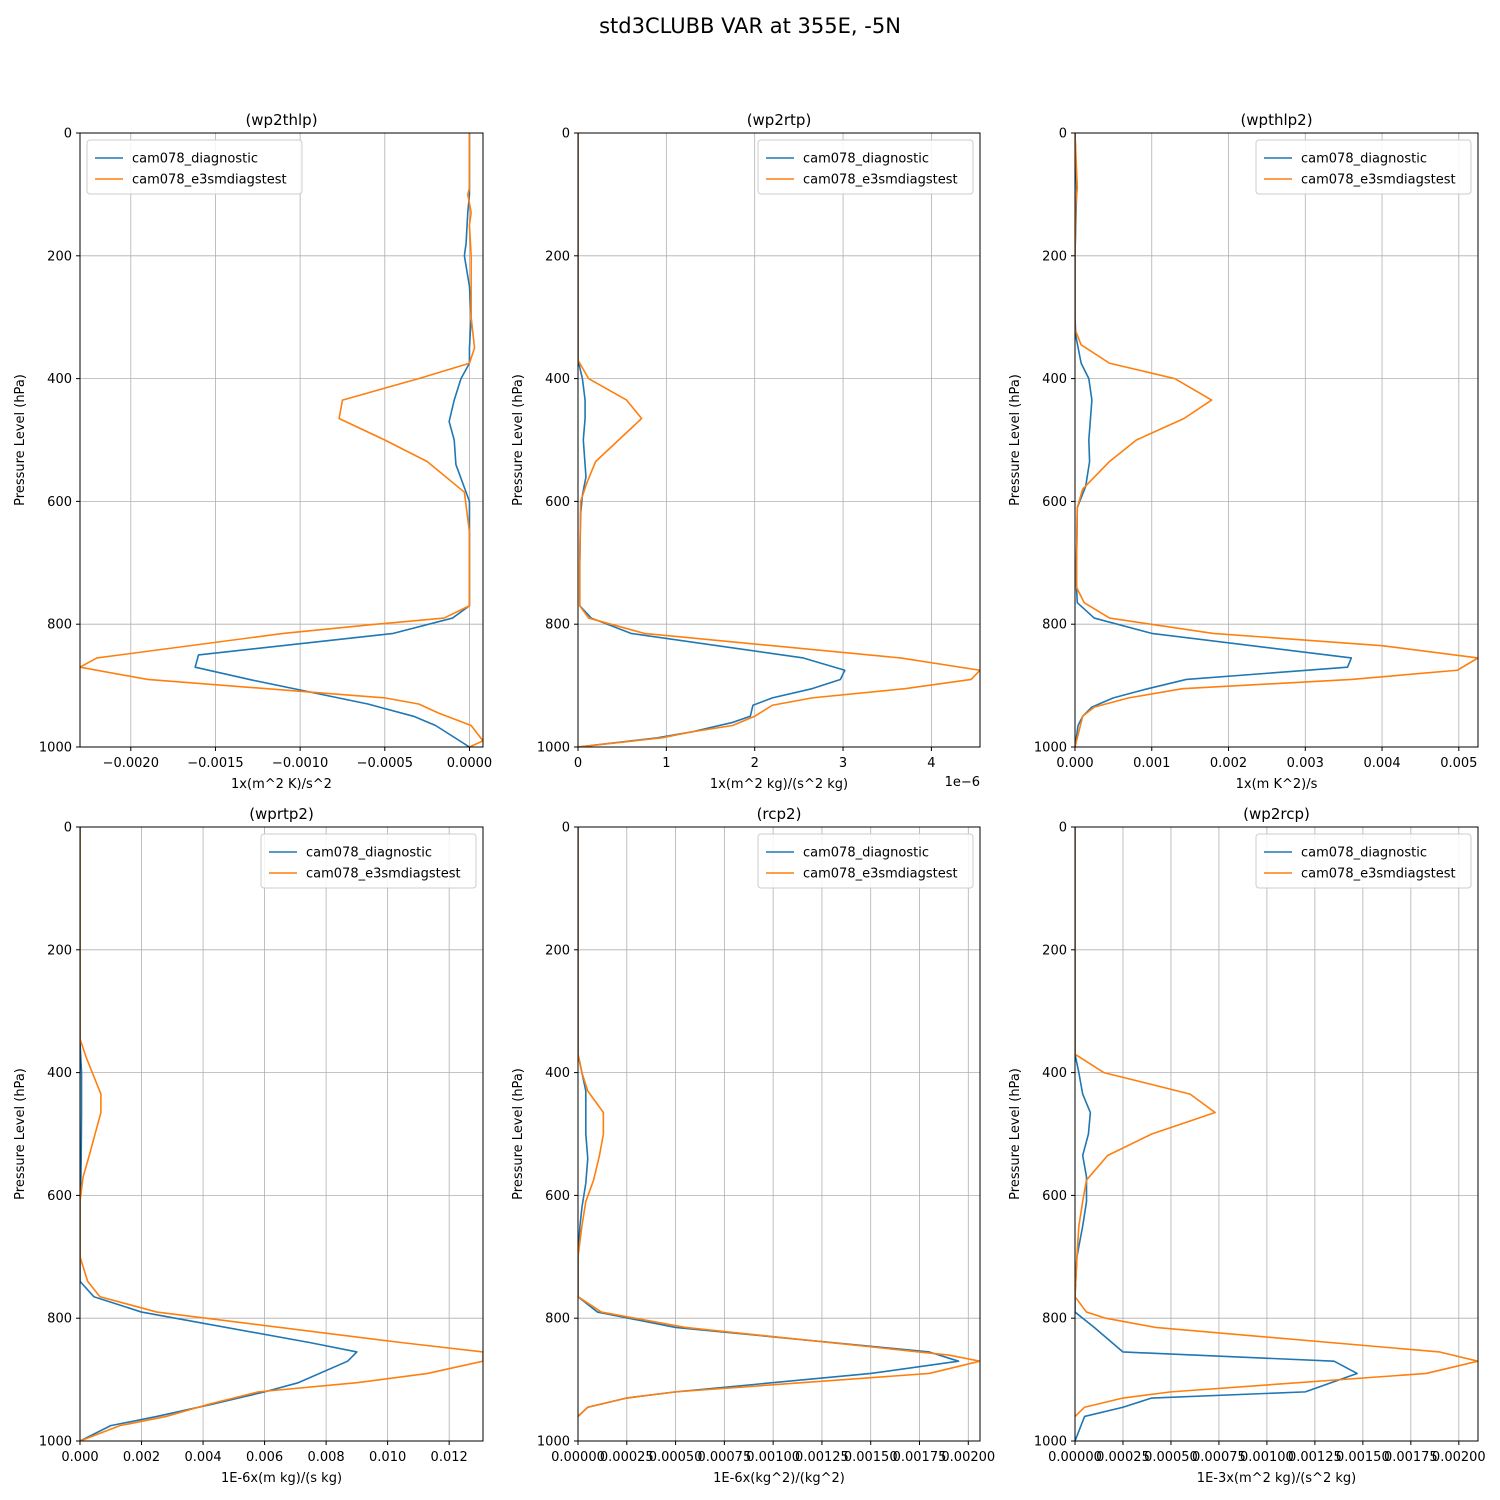  I want to click on subplot-title: (wp2rtp), so click(779, 120).